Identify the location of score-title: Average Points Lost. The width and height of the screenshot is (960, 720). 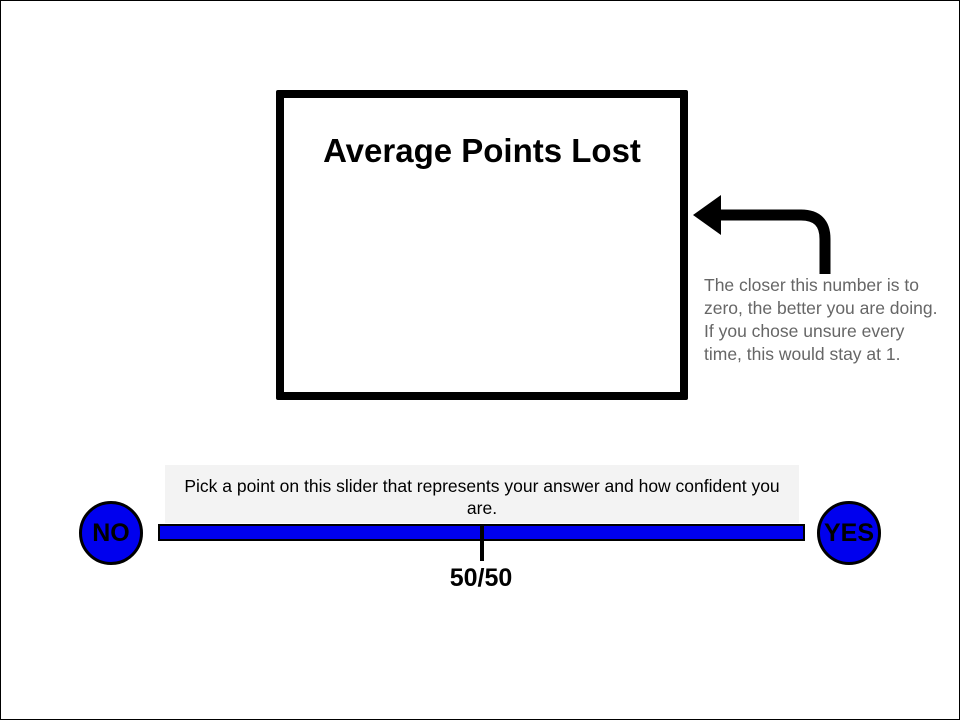
(482, 150).